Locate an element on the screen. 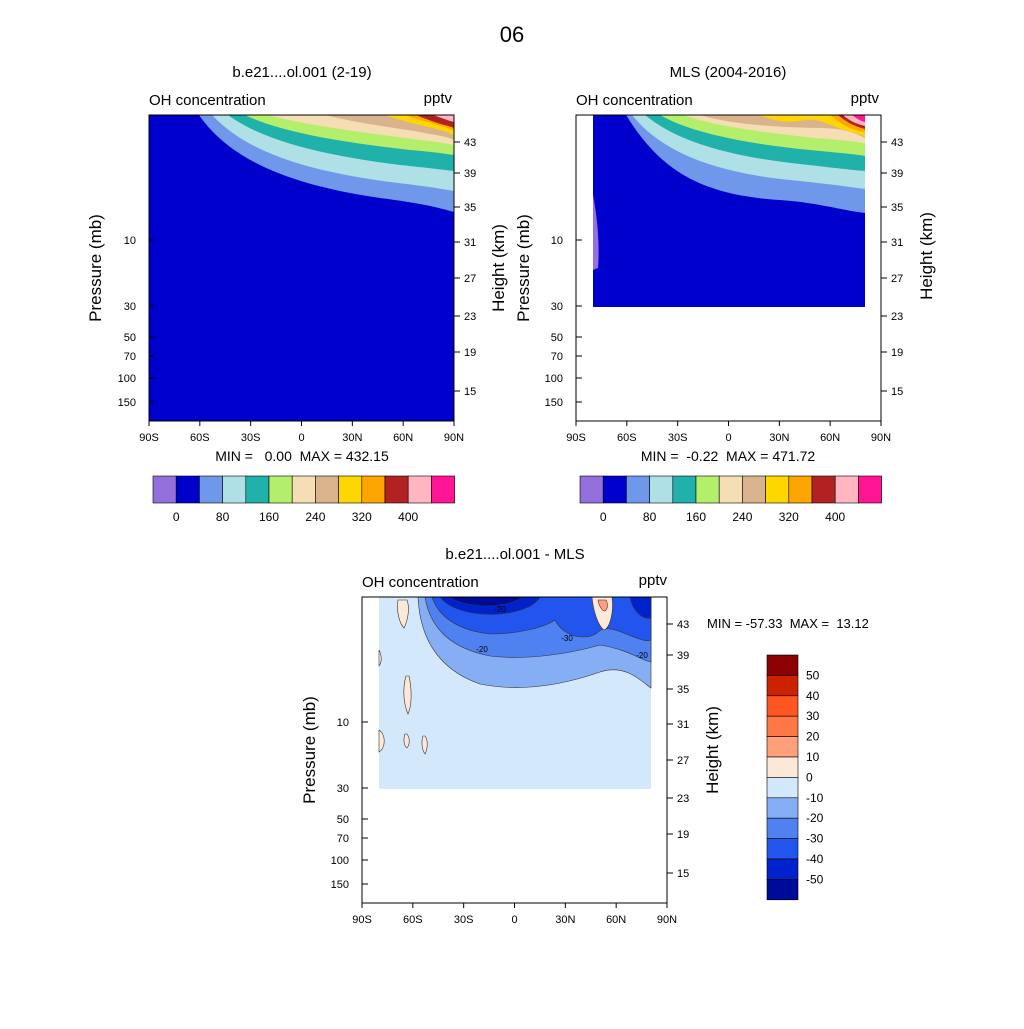 The width and height of the screenshot is (1024, 1029). colorbar-label: -10 is located at coordinates (815, 798).